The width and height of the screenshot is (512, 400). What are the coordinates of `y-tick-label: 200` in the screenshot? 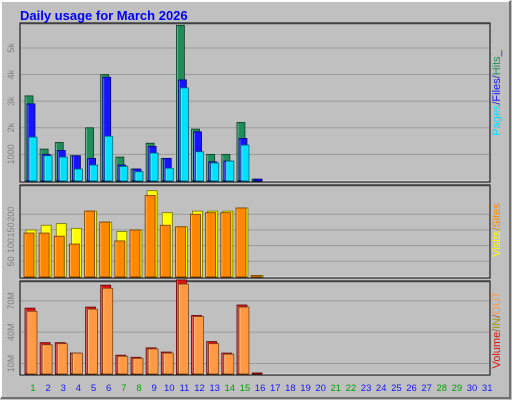 It's located at (11, 214).